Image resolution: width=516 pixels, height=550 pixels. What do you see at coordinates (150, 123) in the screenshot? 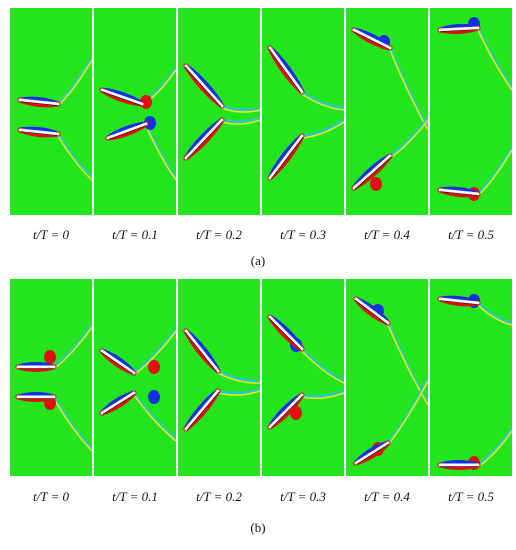
I see `negative-vortex` at bounding box center [150, 123].